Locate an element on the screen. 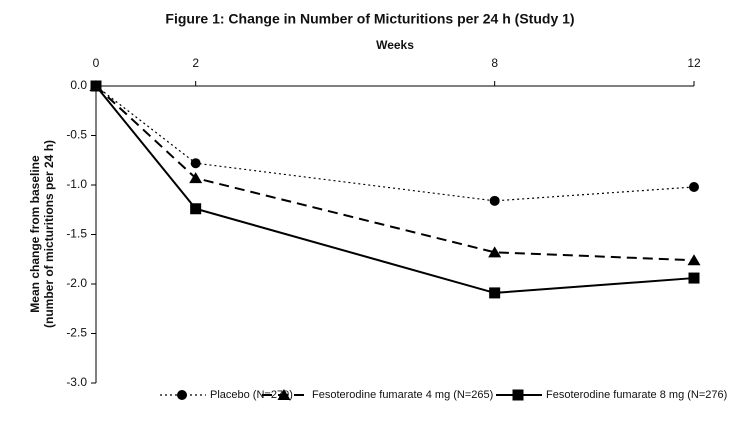  x-tick-label: 12 is located at coordinates (694, 63).